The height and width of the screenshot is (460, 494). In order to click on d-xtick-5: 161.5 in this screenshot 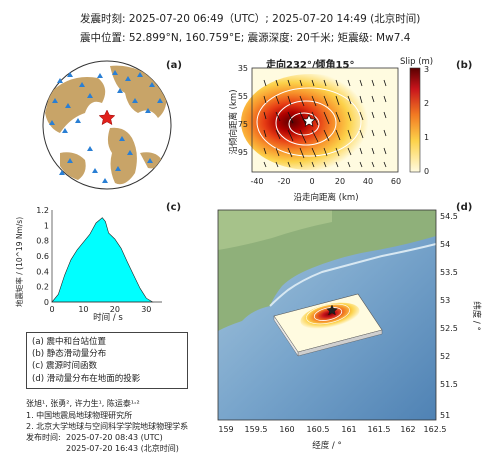, I will do `click(379, 429)`.